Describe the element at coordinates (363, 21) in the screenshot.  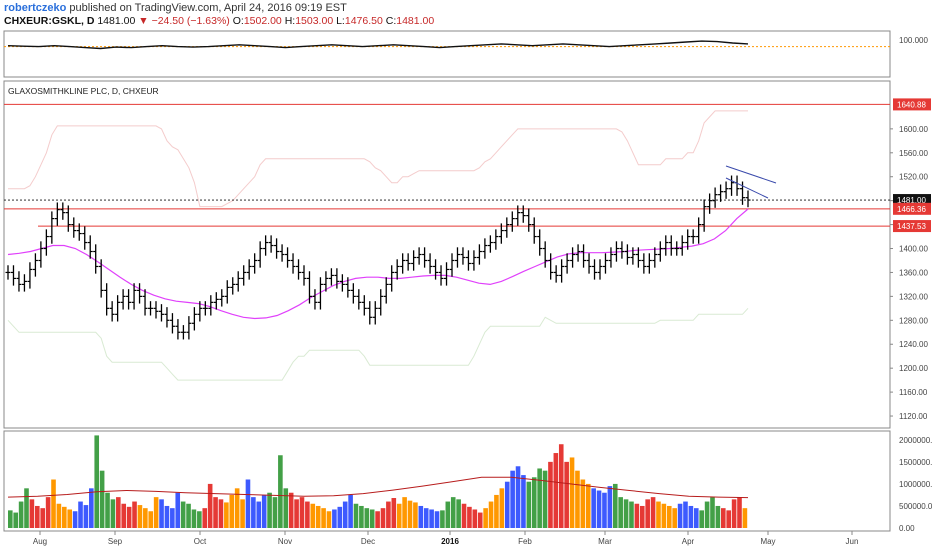
I see `low-value: 1476.50` at that location.